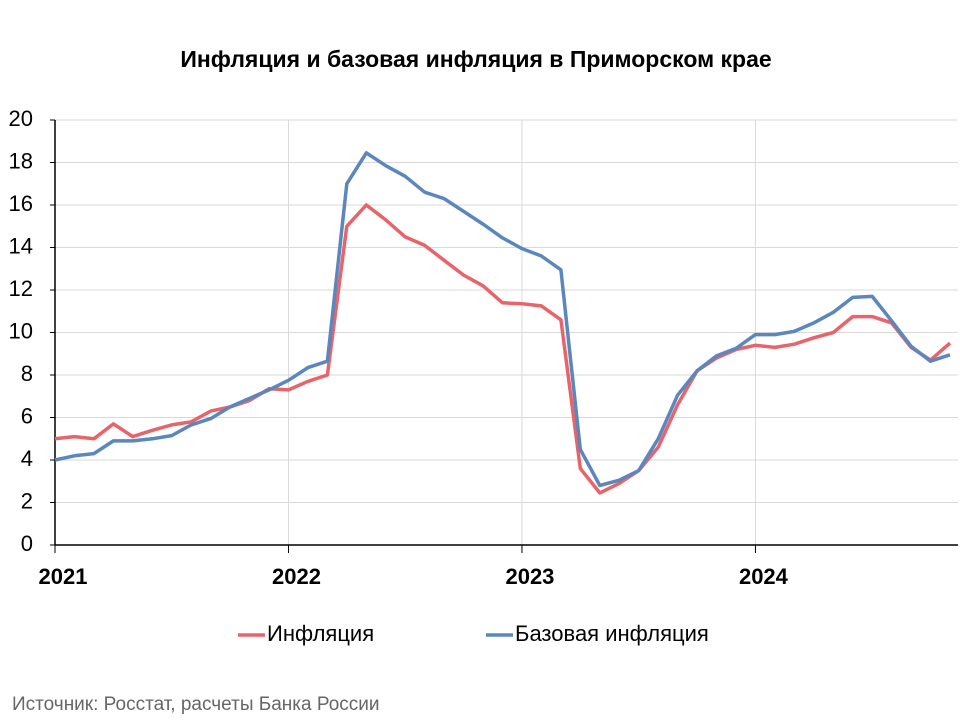 This screenshot has width=960, height=720. Describe the element at coordinates (529, 576) in the screenshot. I see `x-tick-label: 2023` at that location.